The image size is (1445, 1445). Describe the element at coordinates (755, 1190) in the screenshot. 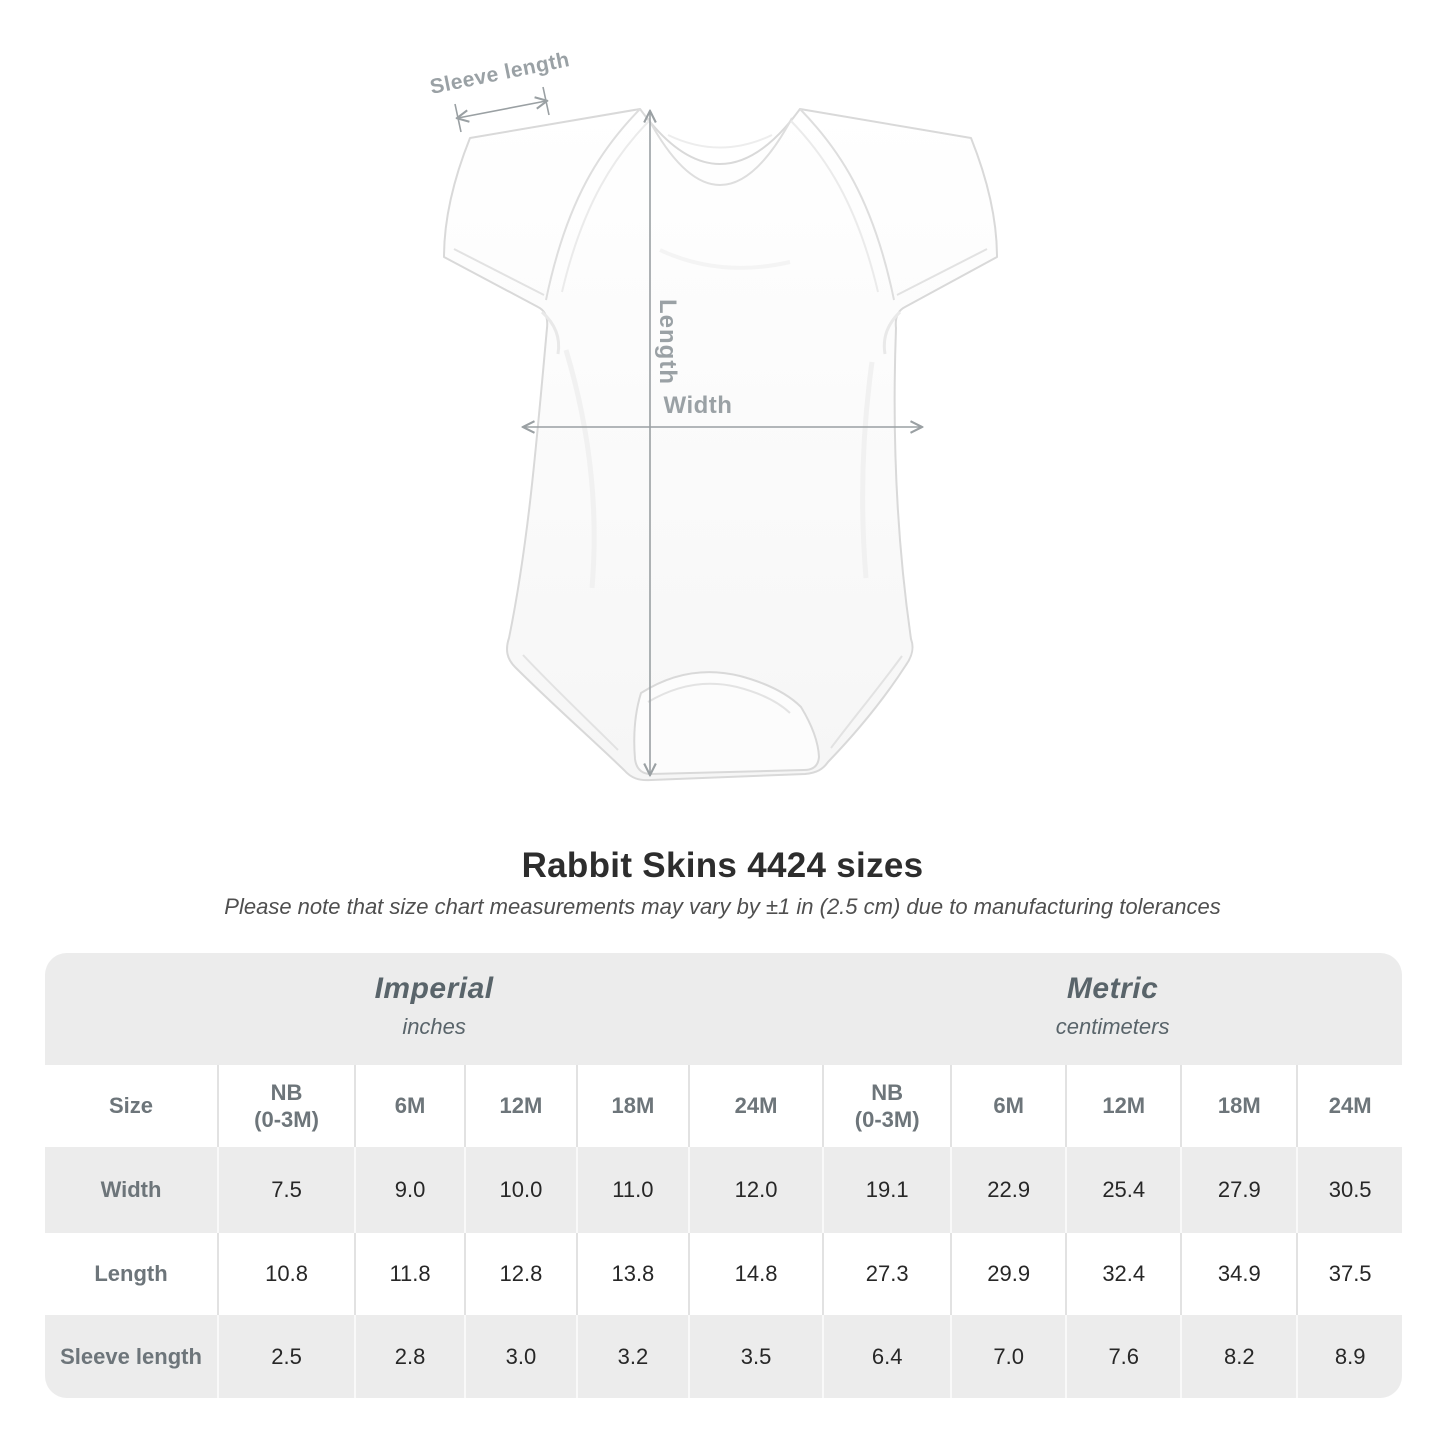

I see `width-imperial-24m: 12.0` at that location.